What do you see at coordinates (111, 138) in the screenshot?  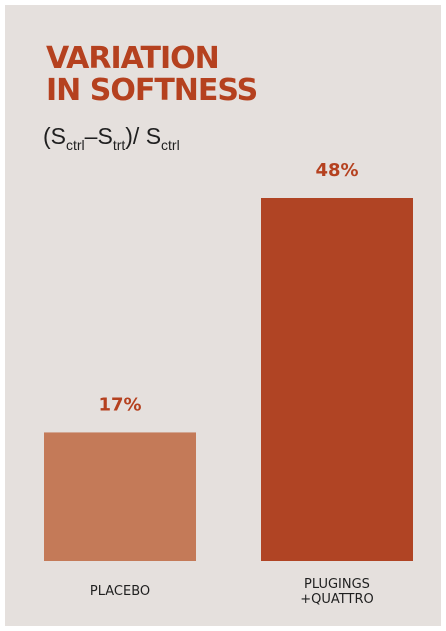 I see `chart-subtitle-formula: (Sctrl–Strt)/ Sctrl` at bounding box center [111, 138].